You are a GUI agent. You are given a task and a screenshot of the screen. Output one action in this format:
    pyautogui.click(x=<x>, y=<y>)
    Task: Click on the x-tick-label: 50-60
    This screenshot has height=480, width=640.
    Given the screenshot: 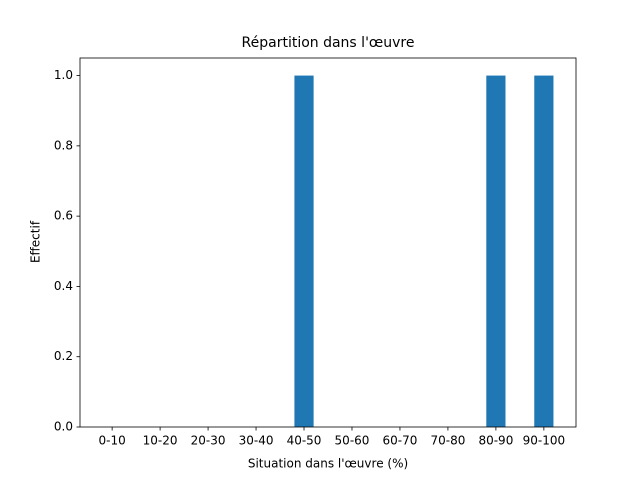 What is the action you would take?
    pyautogui.click(x=352, y=441)
    